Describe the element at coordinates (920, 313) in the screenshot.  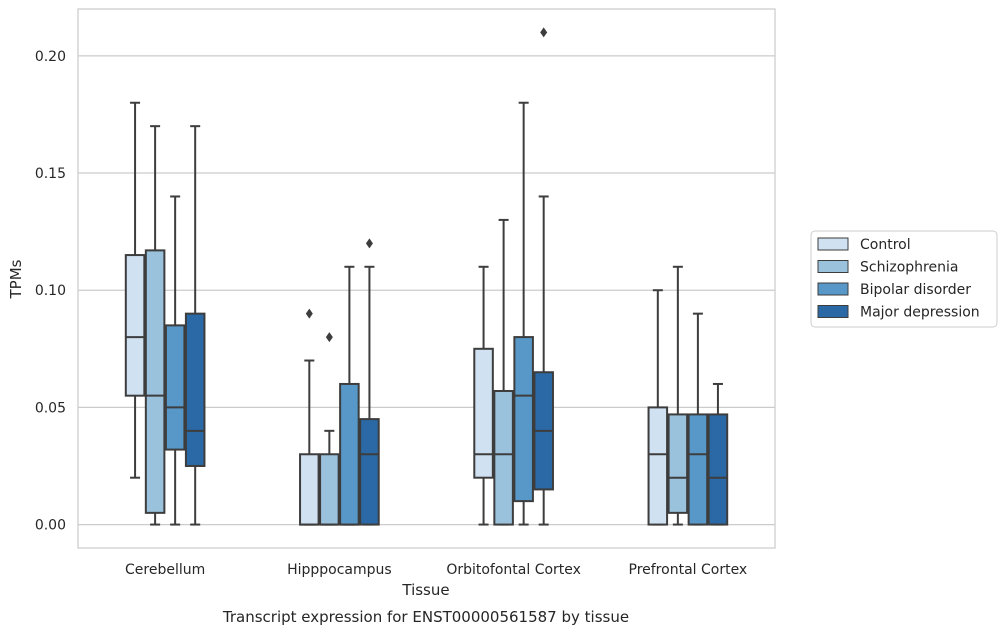
I see `legend-label: Major depression` at that location.